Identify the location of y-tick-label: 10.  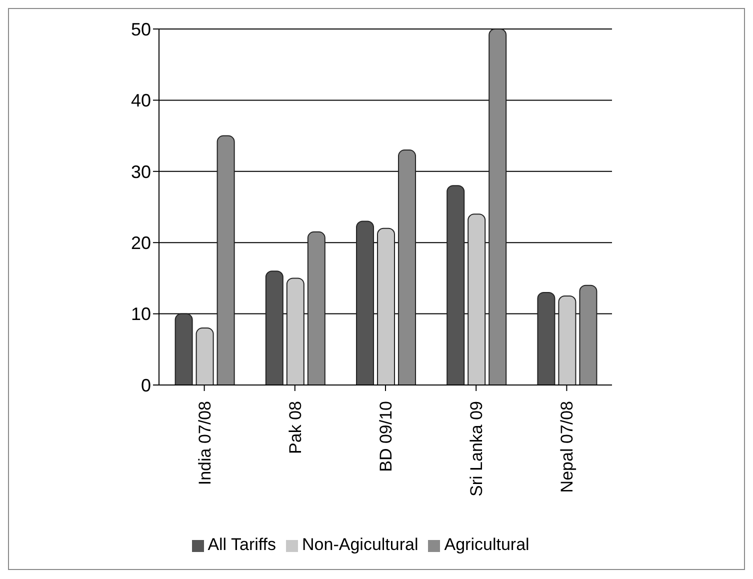
(140, 314).